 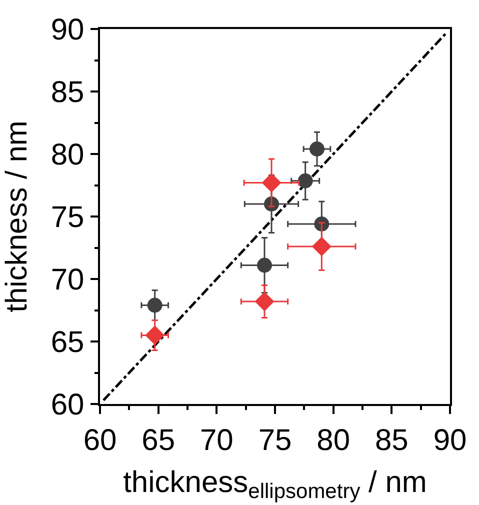 I want to click on x-tick-label: 90, so click(x=450, y=440).